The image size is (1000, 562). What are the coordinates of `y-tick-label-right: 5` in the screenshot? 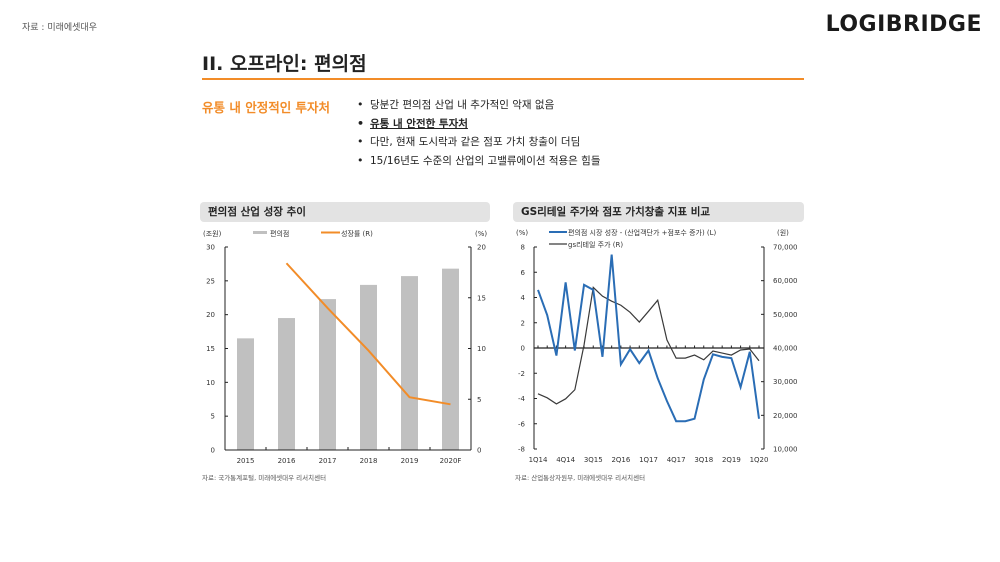 It's located at (479, 400).